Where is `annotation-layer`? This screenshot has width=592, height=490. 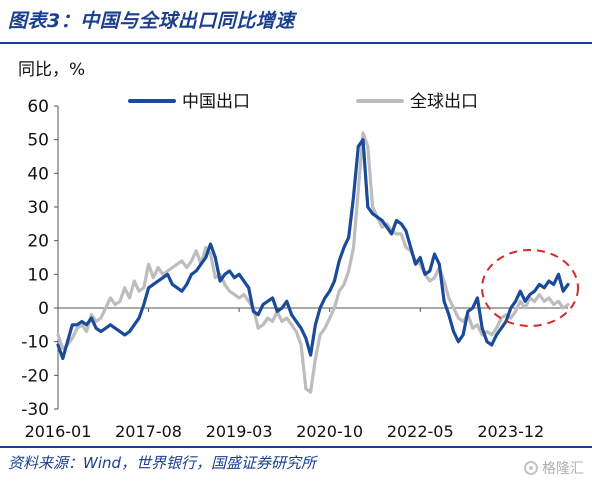 annotation-layer is located at coordinates (530, 288).